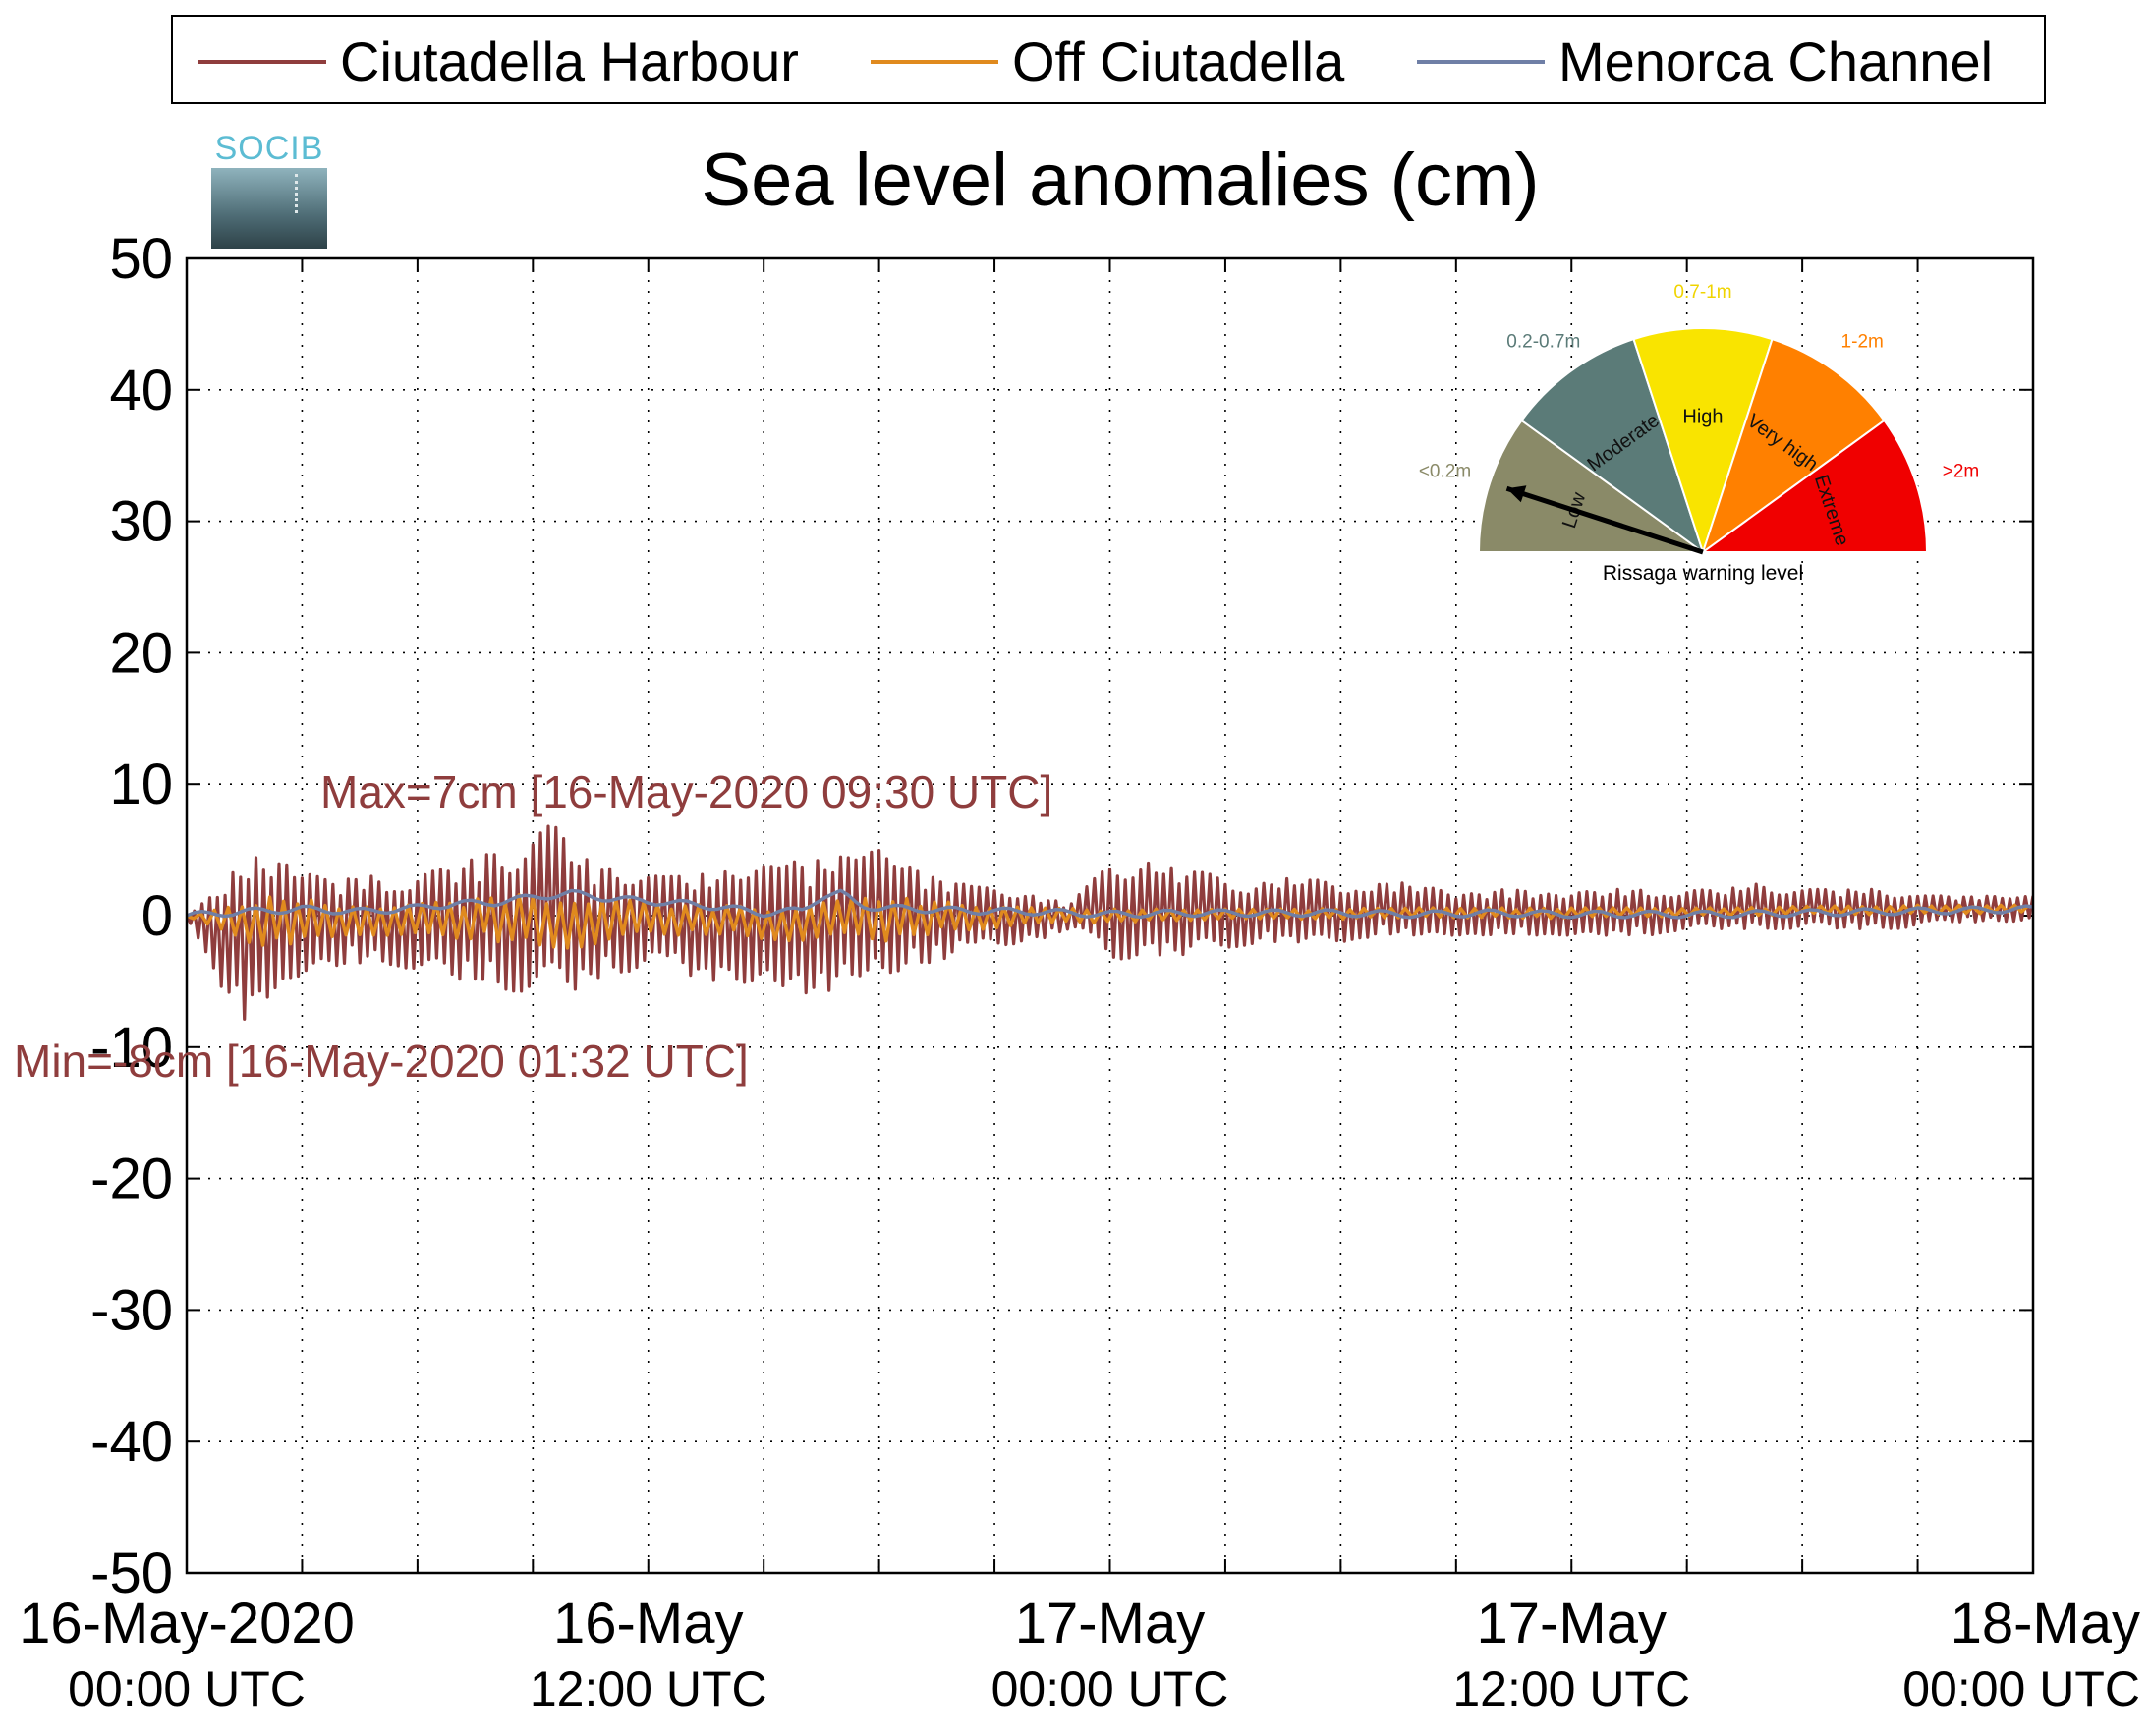 This screenshot has width=2150, height=1736. What do you see at coordinates (269, 208) in the screenshot?
I see `logo-water-block` at bounding box center [269, 208].